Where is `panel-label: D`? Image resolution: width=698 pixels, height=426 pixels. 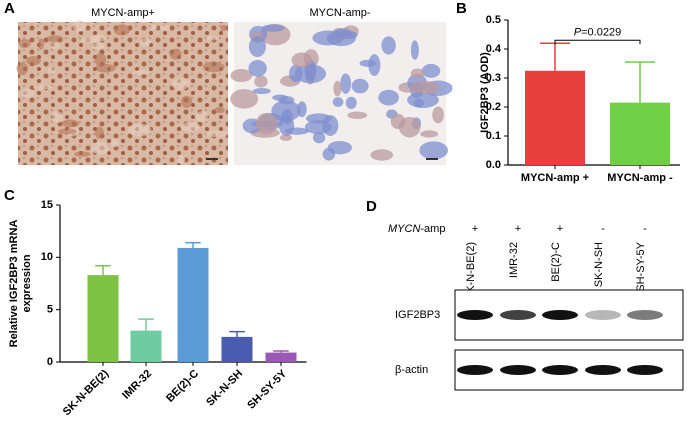
panel-label: D is located at coordinates (371, 206).